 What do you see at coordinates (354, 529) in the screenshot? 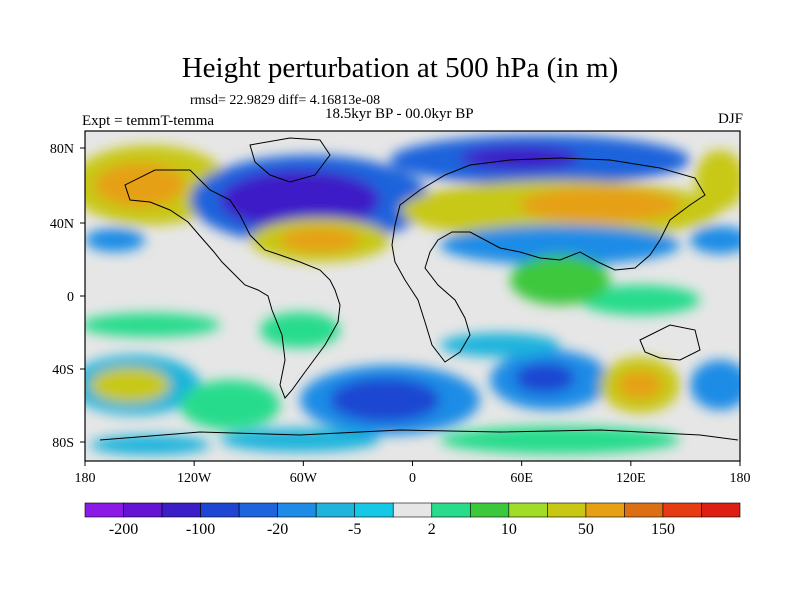
I see `colorbar-label: -5` at bounding box center [354, 529].